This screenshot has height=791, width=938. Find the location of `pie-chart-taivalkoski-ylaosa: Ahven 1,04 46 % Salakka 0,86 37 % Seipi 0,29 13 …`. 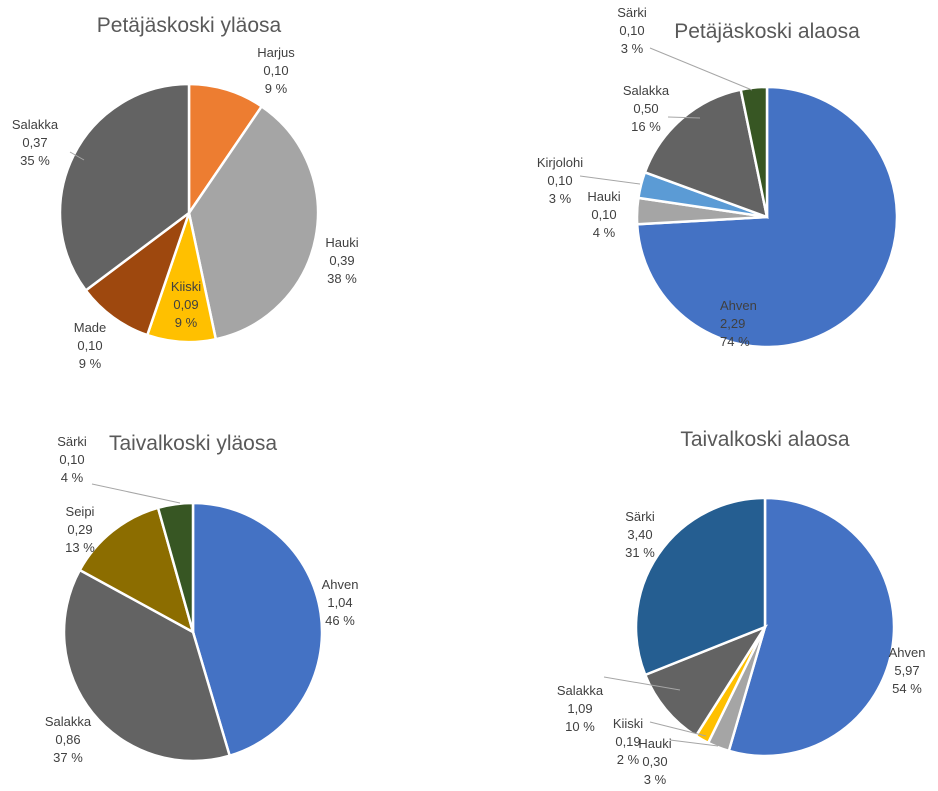

pie-chart-taivalkoski-ylaosa: Ahven 1,04 46 % Salakka 0,86 37 % Seipi 0,29 13 … is located at coordinates (202, 598).